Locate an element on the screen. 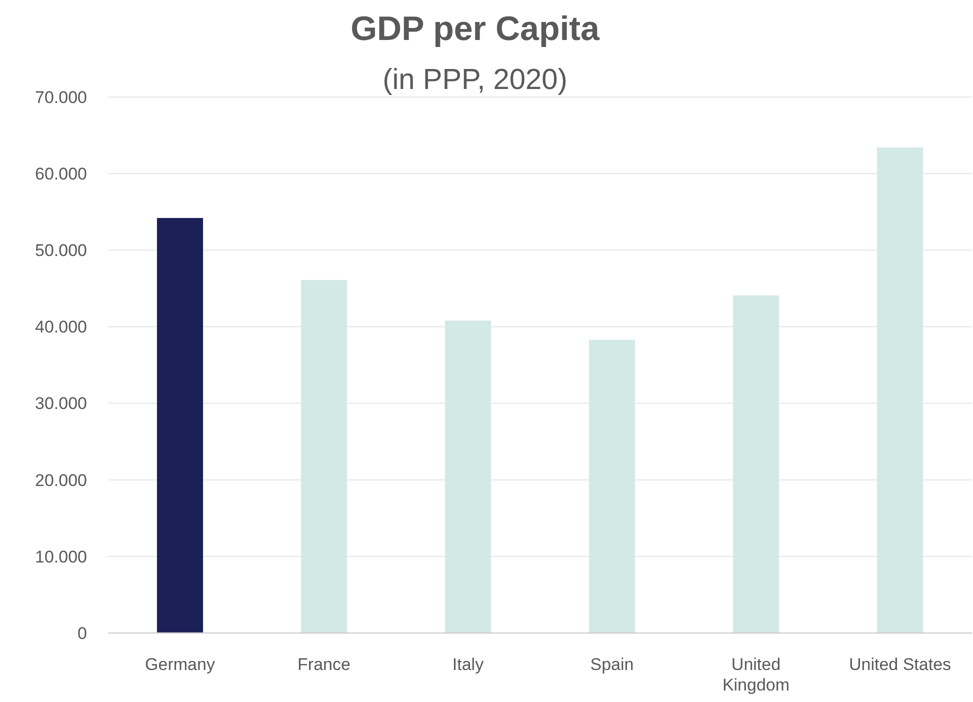 The image size is (973, 702). x-tick-label: Spain is located at coordinates (612, 664).